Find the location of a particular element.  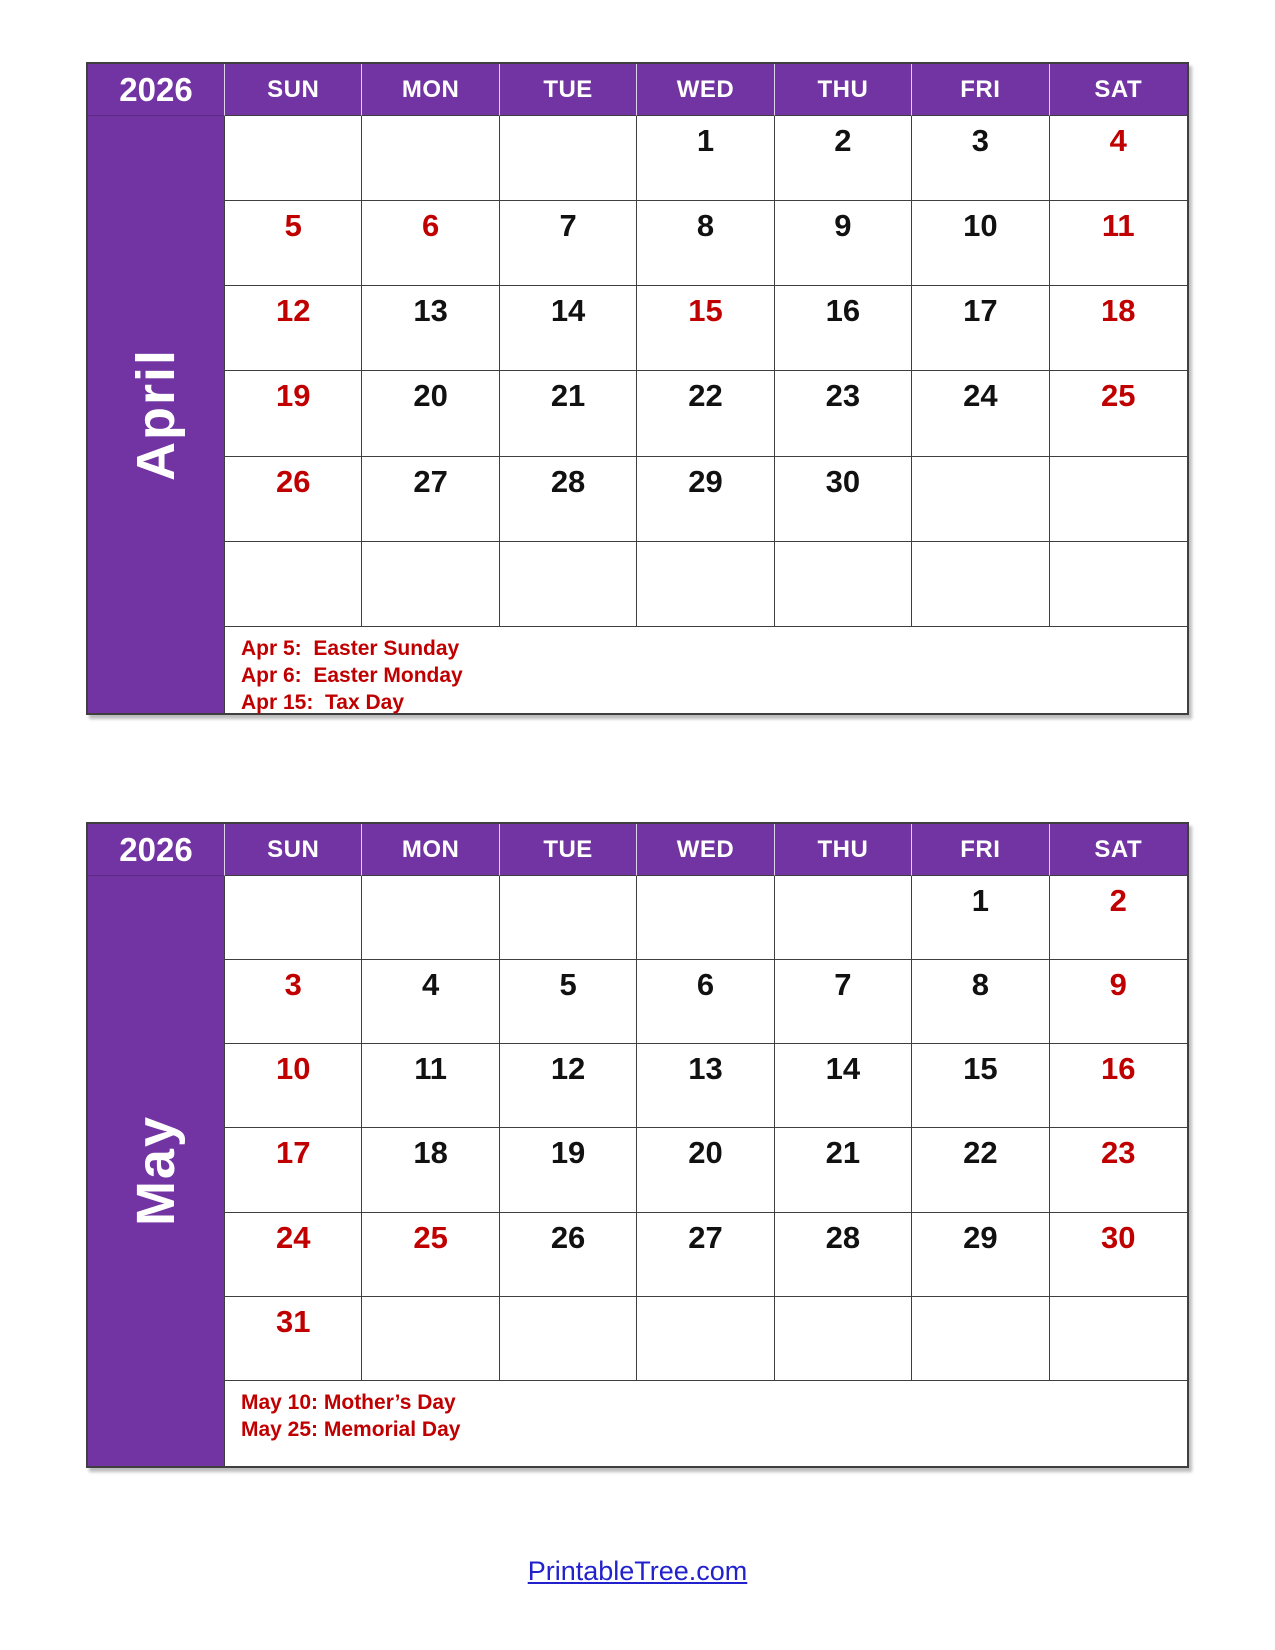

day-cell: 13 is located at coordinates (706, 1086).